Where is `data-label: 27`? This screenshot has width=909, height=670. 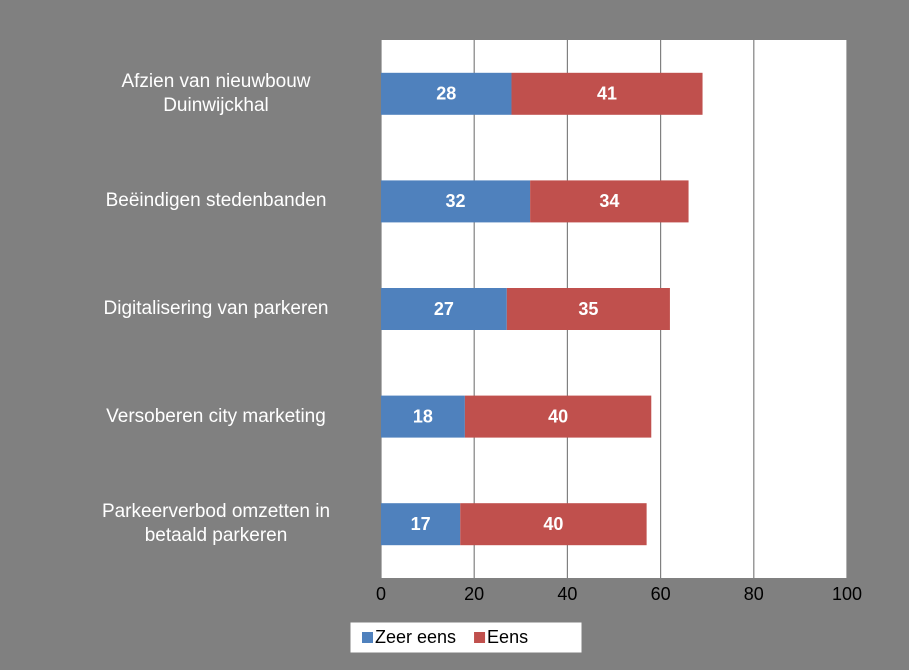
data-label: 27 is located at coordinates (444, 309).